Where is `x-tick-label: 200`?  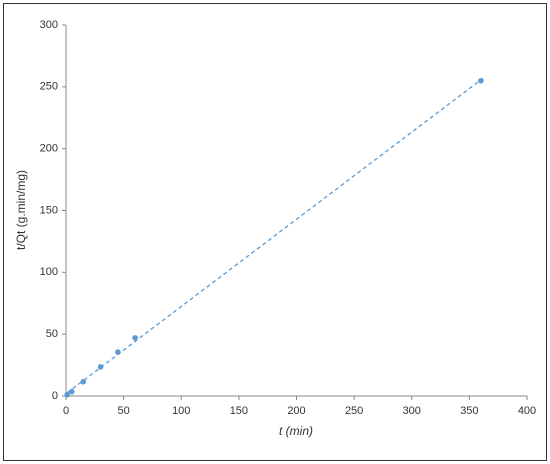
x-tick-label: 200 is located at coordinates (296, 411).